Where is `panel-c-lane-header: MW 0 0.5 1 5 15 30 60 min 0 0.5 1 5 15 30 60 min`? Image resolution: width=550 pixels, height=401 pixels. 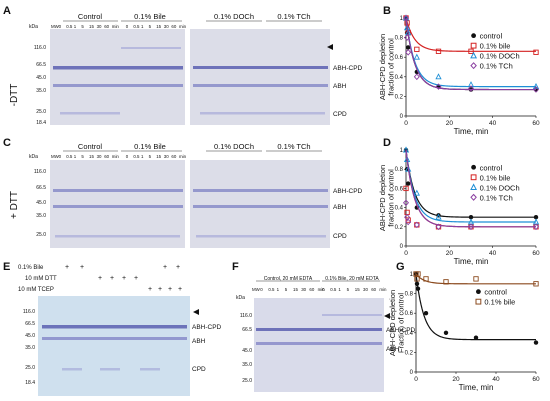 panel-c-lane-header: MW 0 0.5 1 5 15 30 60 min 0 0.5 1 5 15 30 60 min is located at coordinates (119, 156).